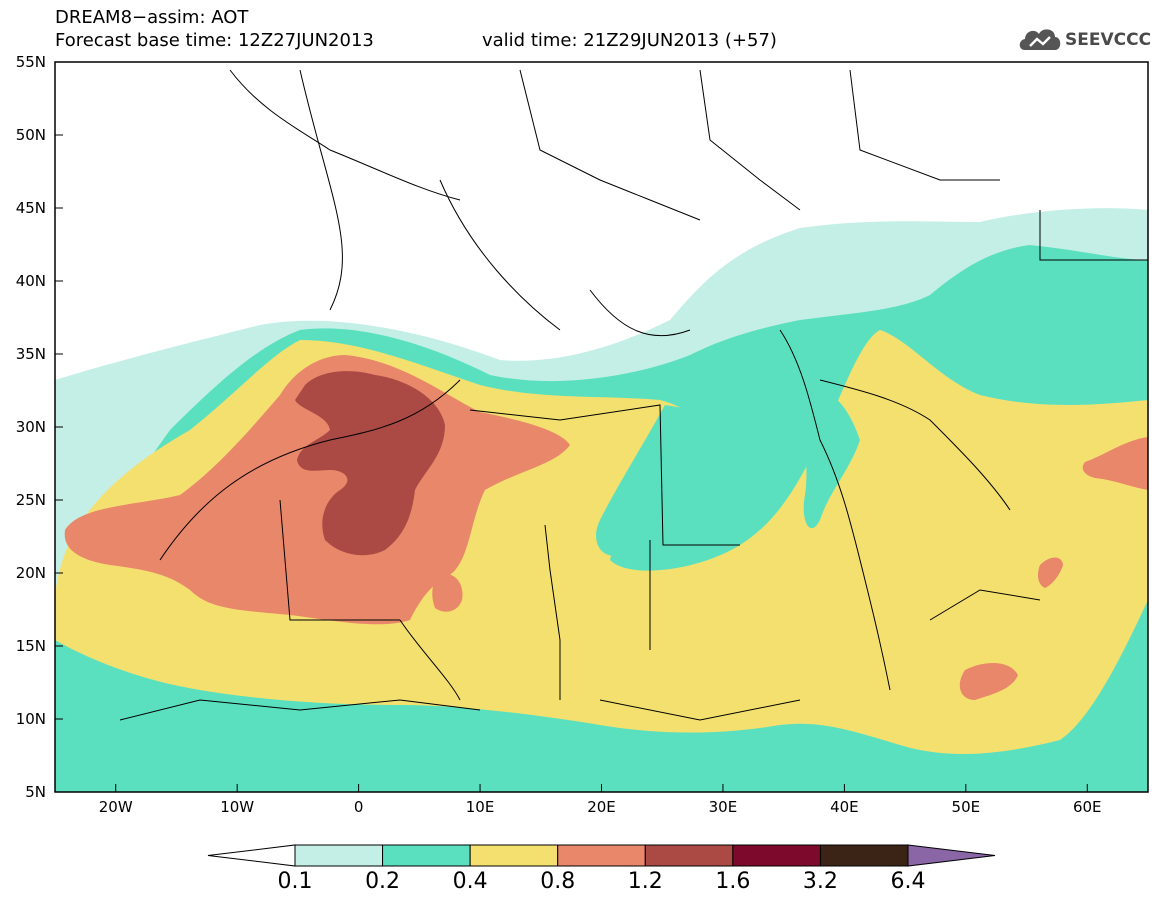 The image size is (1165, 905). I want to click on lon-label: 20E, so click(601, 807).